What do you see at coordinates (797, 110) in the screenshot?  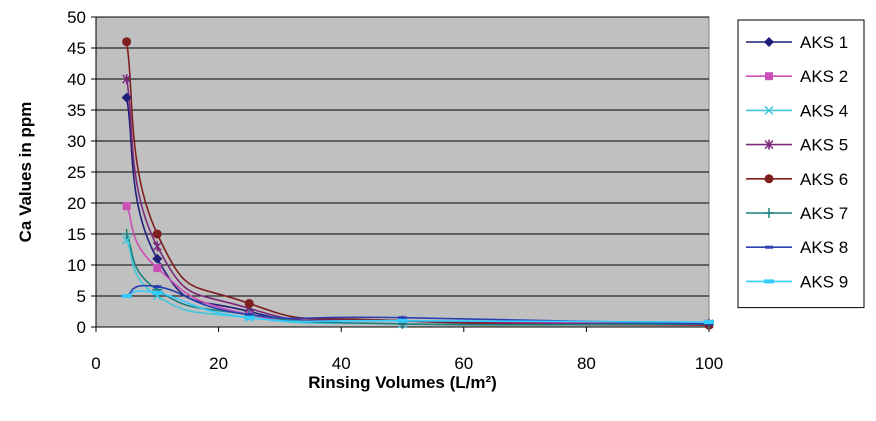 I see `legend-item: AKS 4` at bounding box center [797, 110].